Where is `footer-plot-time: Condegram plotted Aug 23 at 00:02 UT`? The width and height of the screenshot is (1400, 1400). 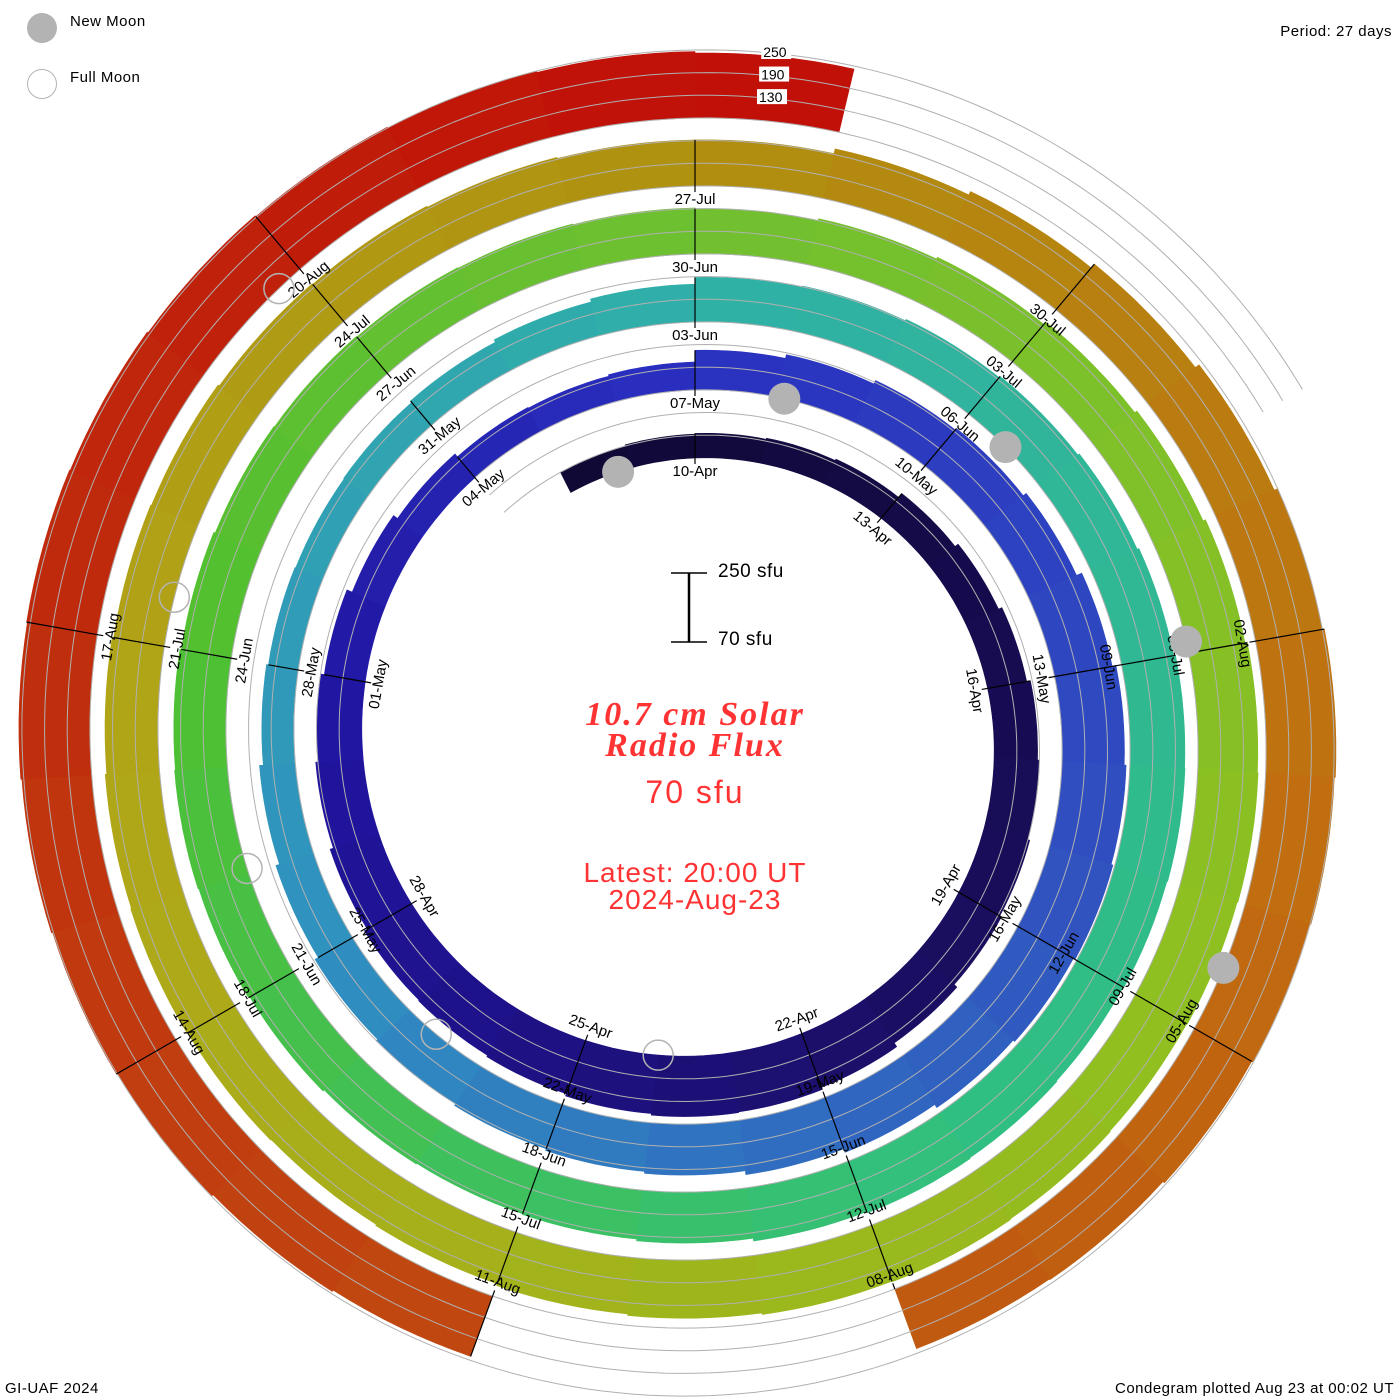 footer-plot-time: Condegram plotted Aug 23 at 00:02 UT is located at coordinates (1254, 1388).